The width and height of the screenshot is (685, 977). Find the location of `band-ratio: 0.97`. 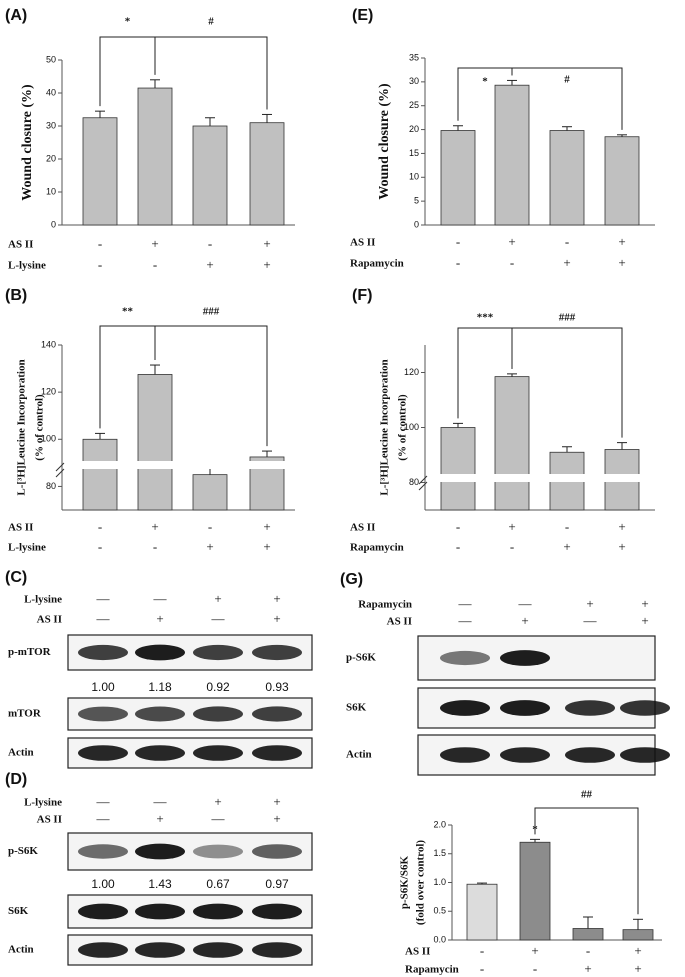

band-ratio: 0.97 is located at coordinates (277, 884).